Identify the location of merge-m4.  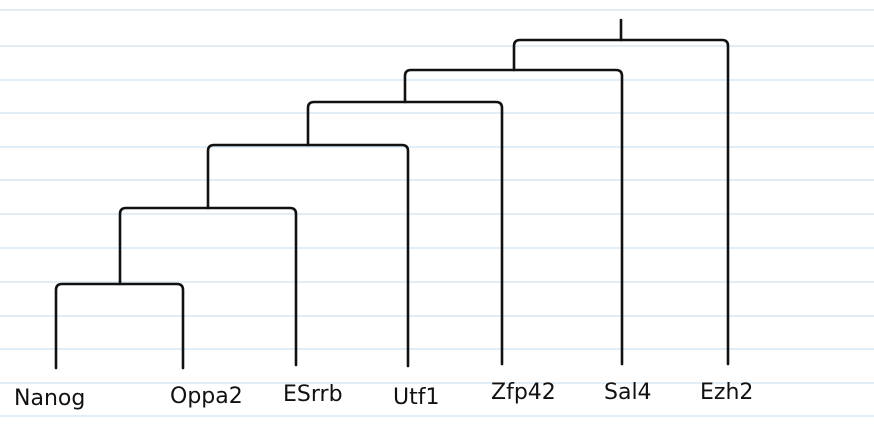
(405, 233).